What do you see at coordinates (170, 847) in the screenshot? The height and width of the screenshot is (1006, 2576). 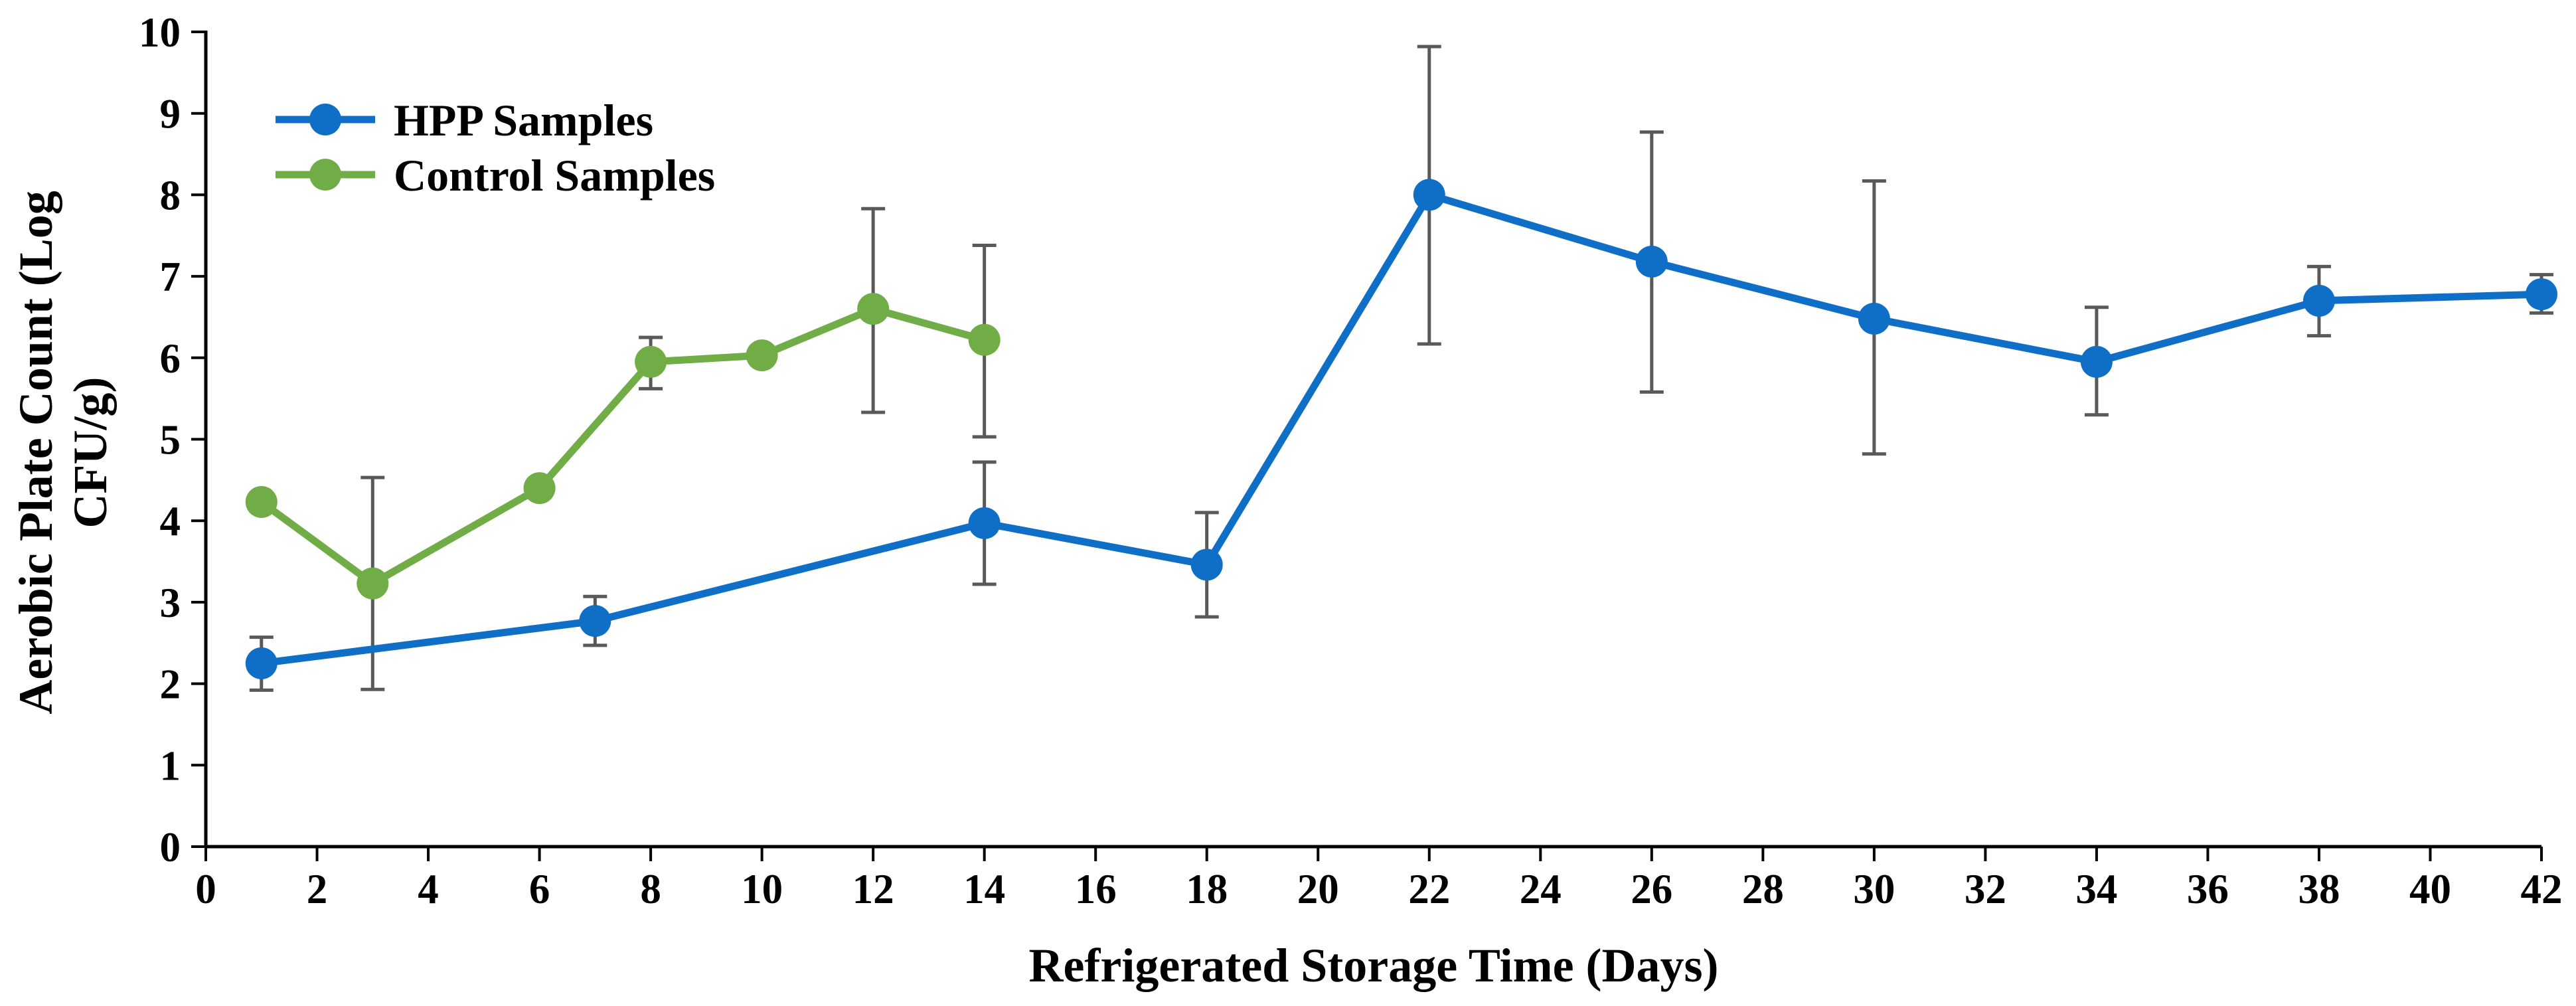 I see `y-tick-label: 0` at bounding box center [170, 847].